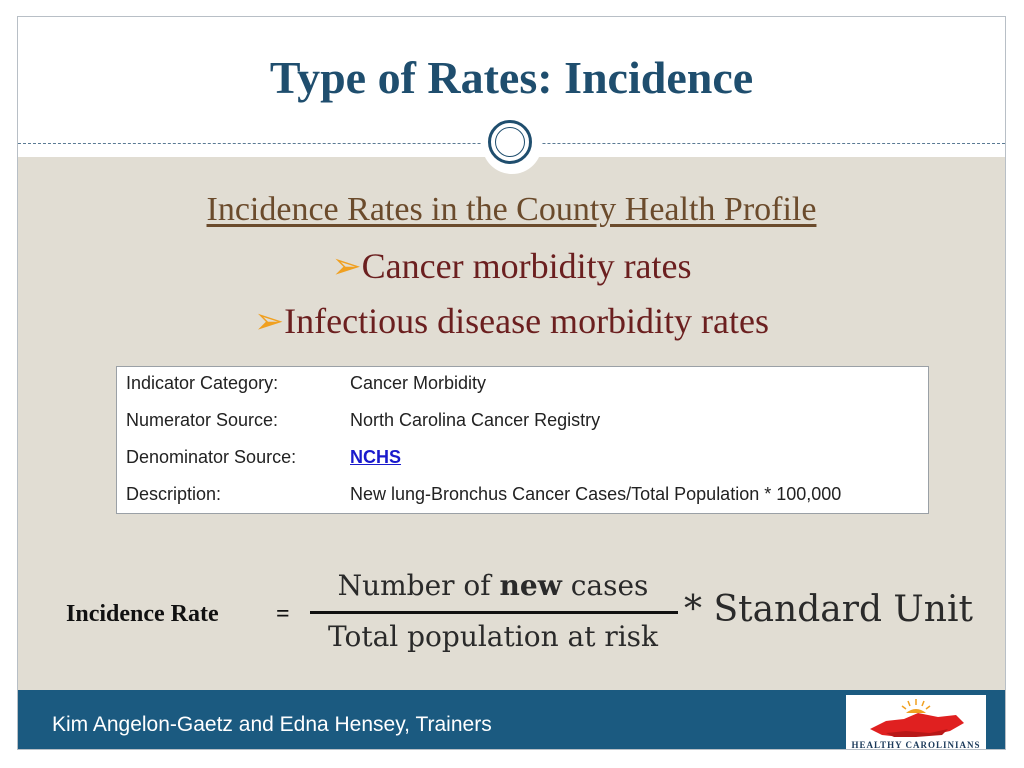 The width and height of the screenshot is (1024, 768). Describe the element at coordinates (526, 266) in the screenshot. I see `bullet-text: Cancer morbidity rates` at that location.